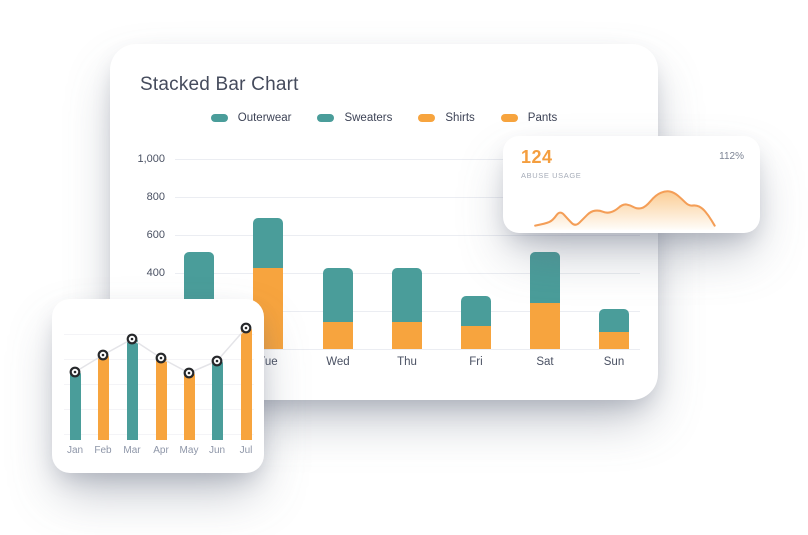  Describe the element at coordinates (217, 400) in the screenshot. I see `mini-bar-jun` at that location.